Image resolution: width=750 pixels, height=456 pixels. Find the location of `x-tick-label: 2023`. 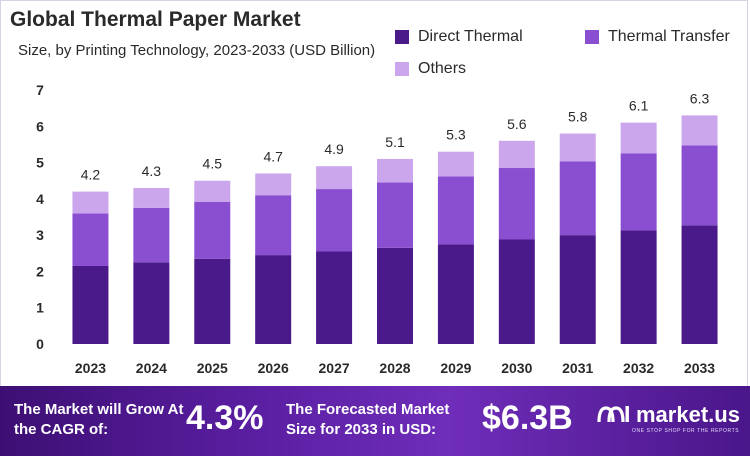

x-tick-label: 2023 is located at coordinates (90, 368).